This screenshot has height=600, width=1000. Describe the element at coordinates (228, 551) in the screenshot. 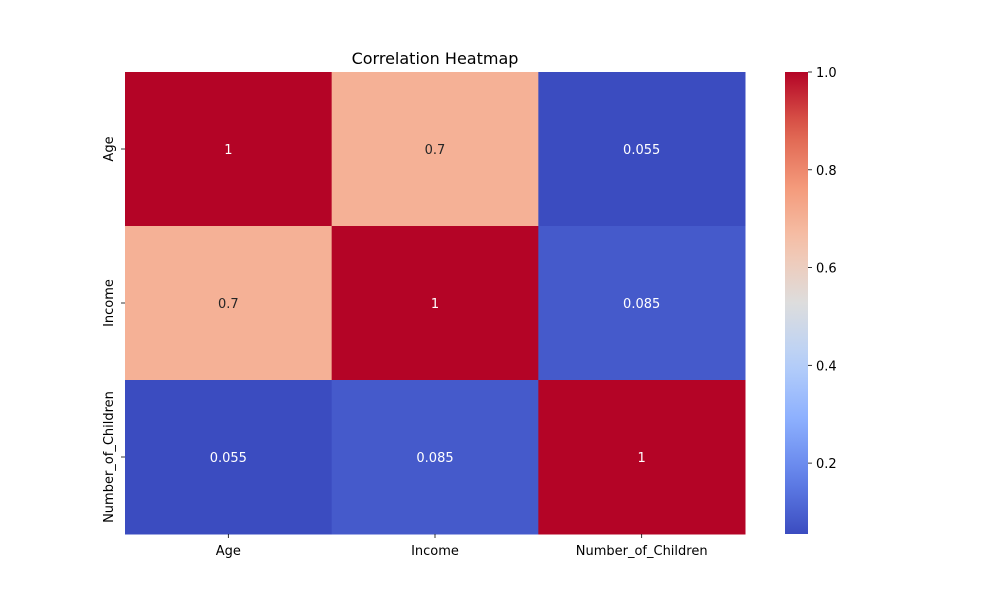

I see `x-tick-label: Age` at that location.